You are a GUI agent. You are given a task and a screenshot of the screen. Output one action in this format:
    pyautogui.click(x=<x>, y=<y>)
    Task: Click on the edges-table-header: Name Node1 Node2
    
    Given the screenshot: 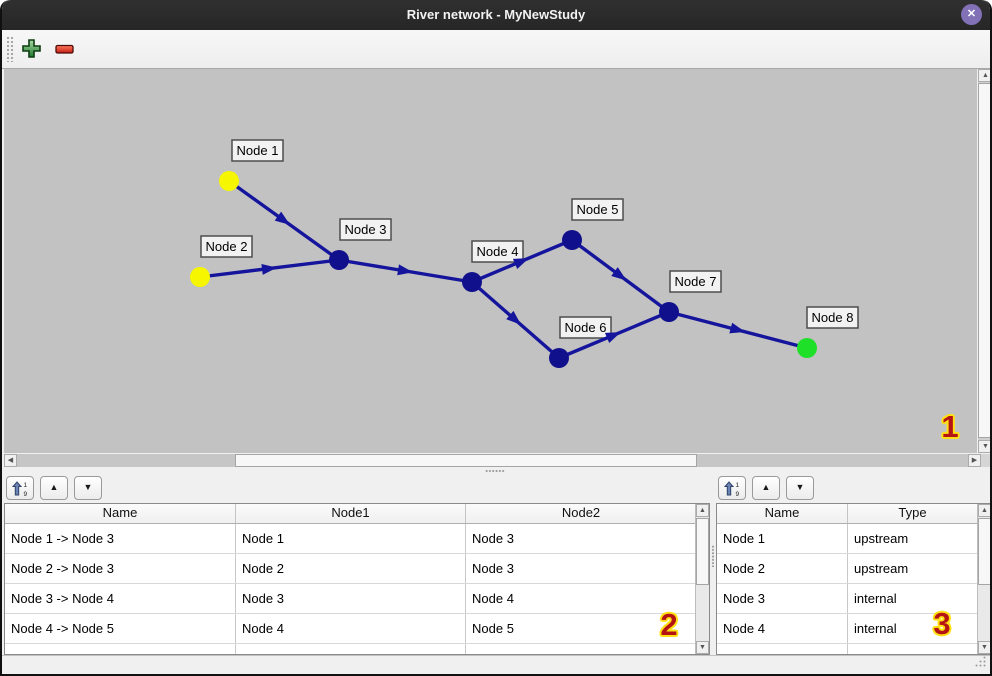 What is the action you would take?
    pyautogui.click(x=357, y=514)
    